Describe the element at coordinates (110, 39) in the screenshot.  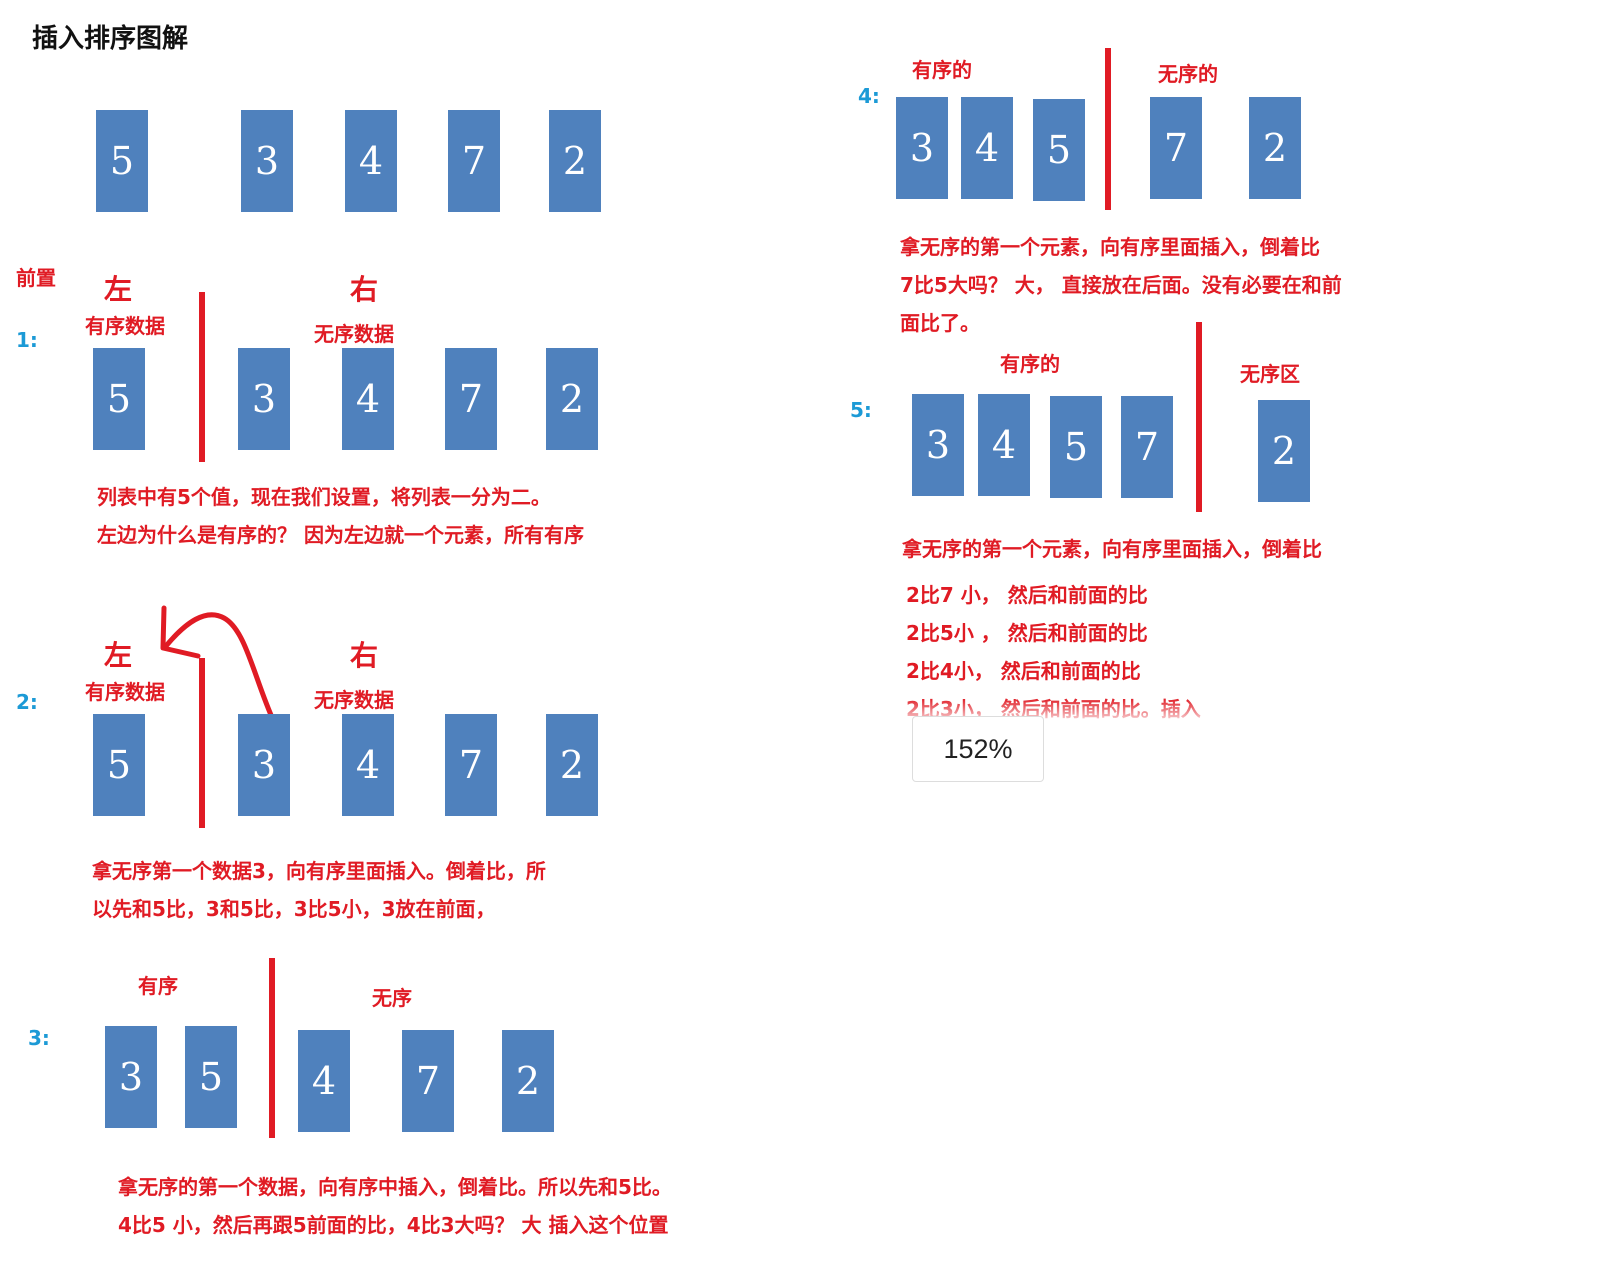
I see `page-title: 插入排序图解` at that location.